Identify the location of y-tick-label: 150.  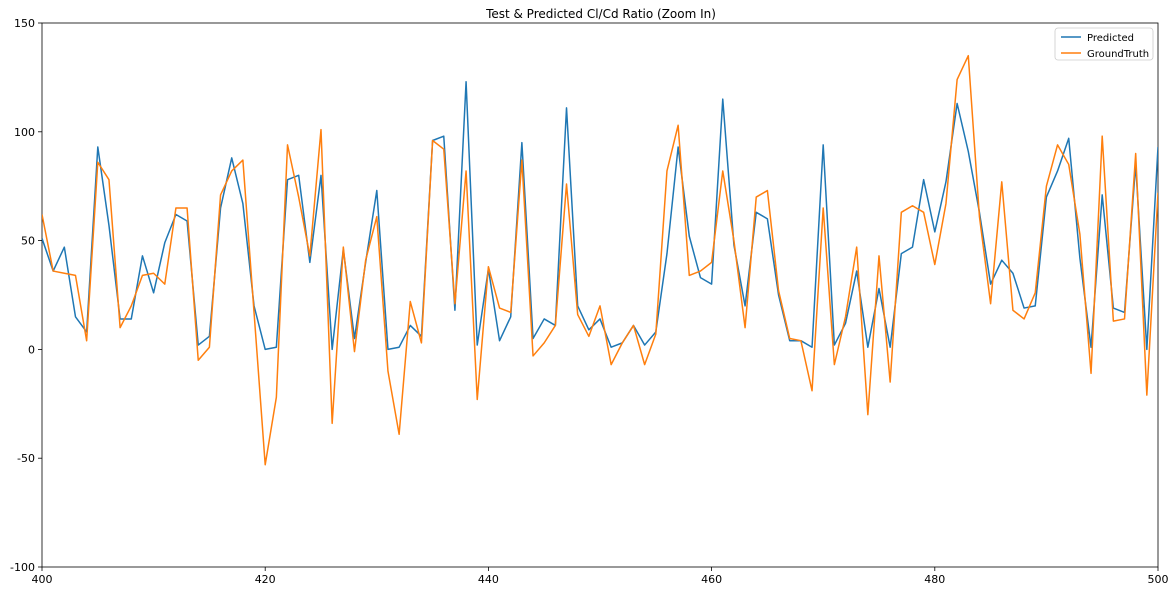
(24, 23).